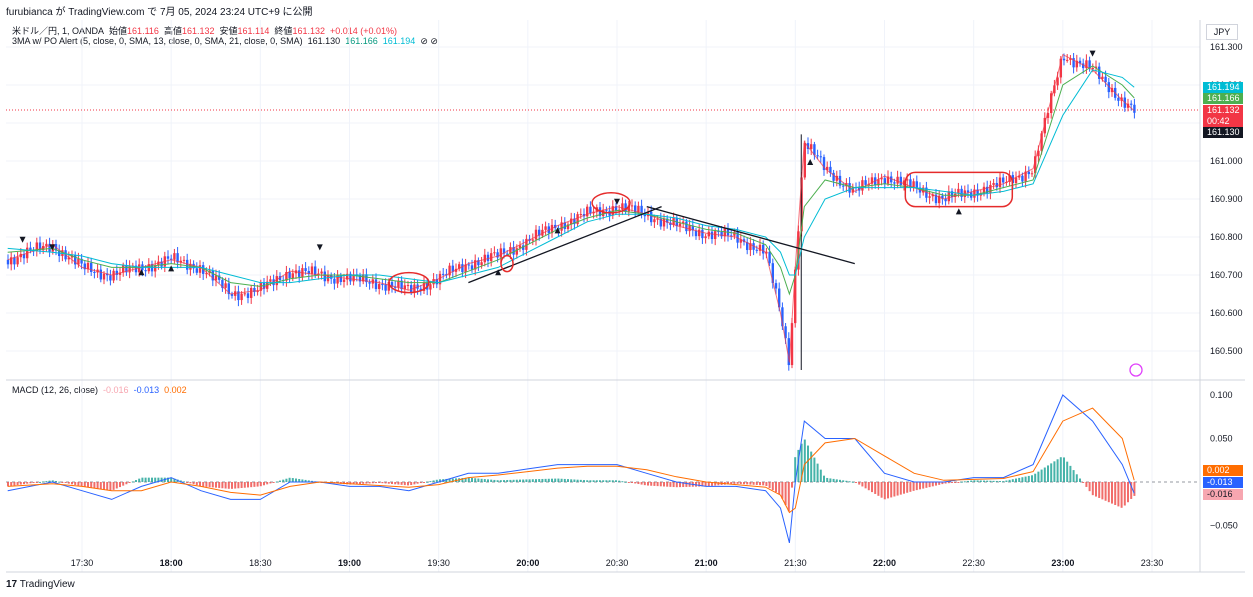 The width and height of the screenshot is (1253, 597). I want to click on macd-name: MACD (12, 26, close), so click(55, 390).